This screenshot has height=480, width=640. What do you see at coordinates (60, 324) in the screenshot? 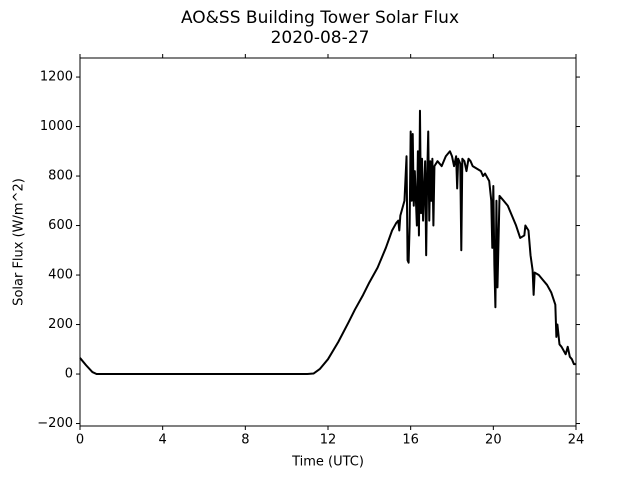
I see `y-tick-label: 200` at bounding box center [60, 324].